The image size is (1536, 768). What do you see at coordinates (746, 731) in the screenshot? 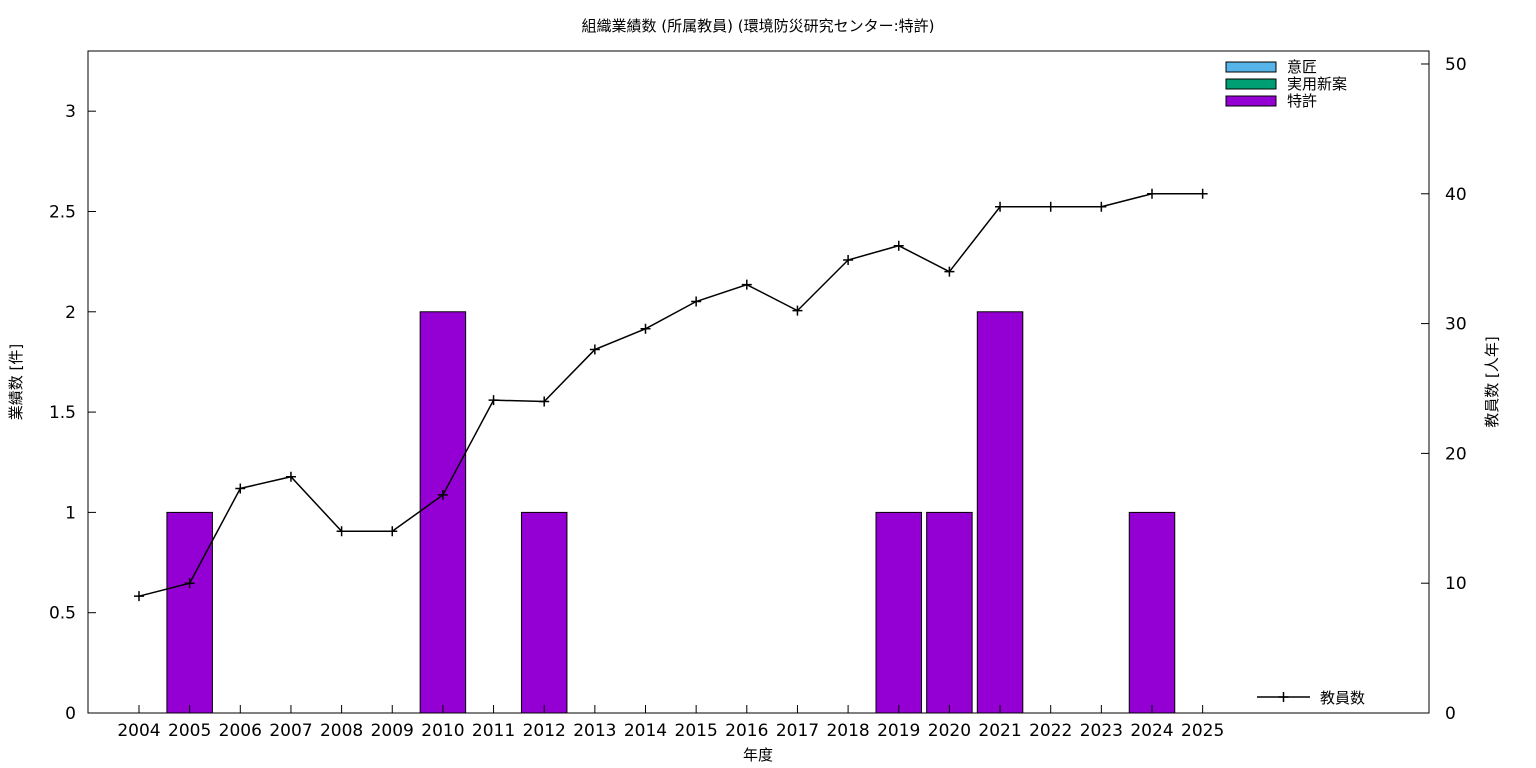
I see `x-tick-label: 2016` at bounding box center [746, 731].